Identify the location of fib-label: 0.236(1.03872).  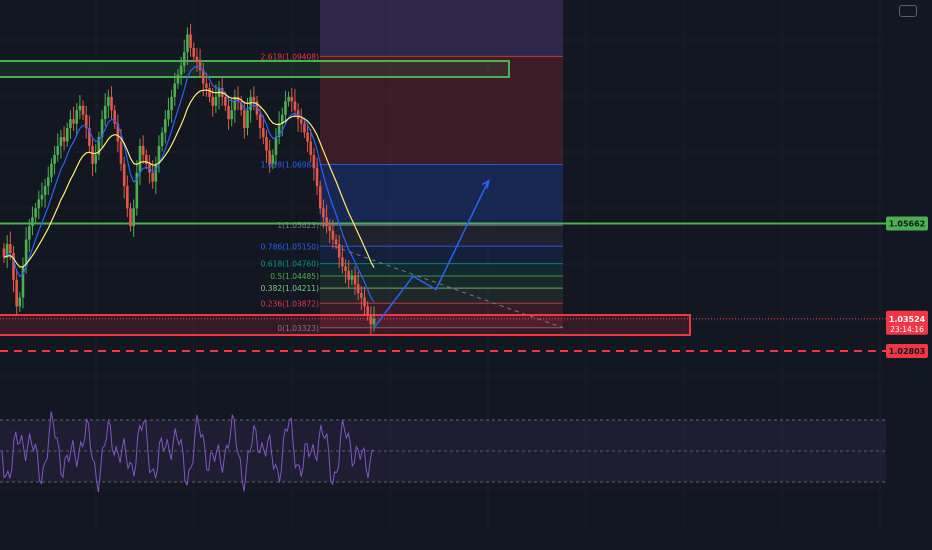
(290, 303).